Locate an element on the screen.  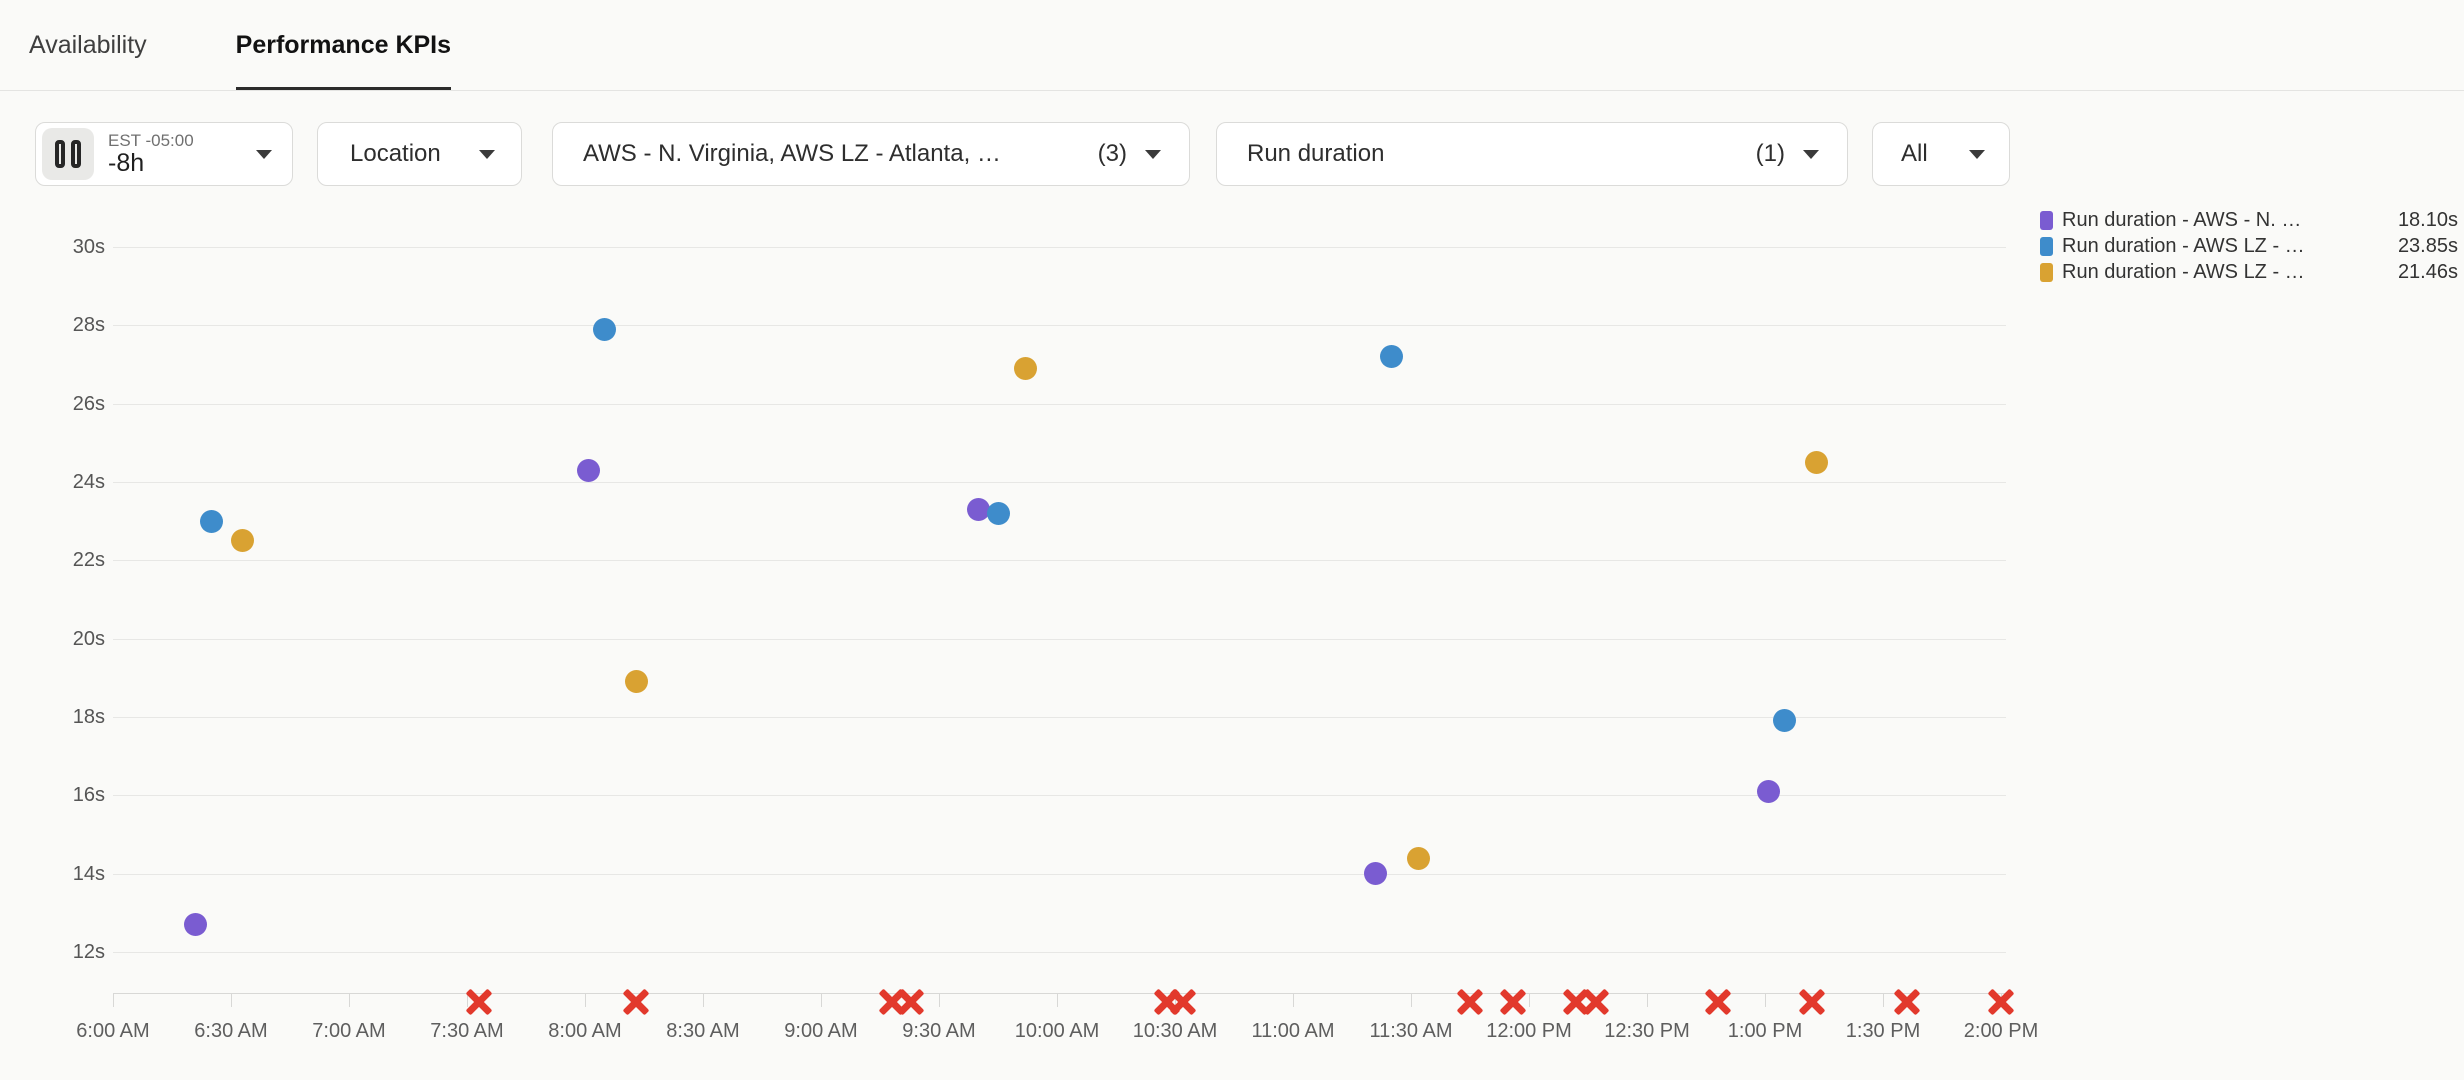
x-axis-label: 10:30 AM is located at coordinates (1175, 1031).